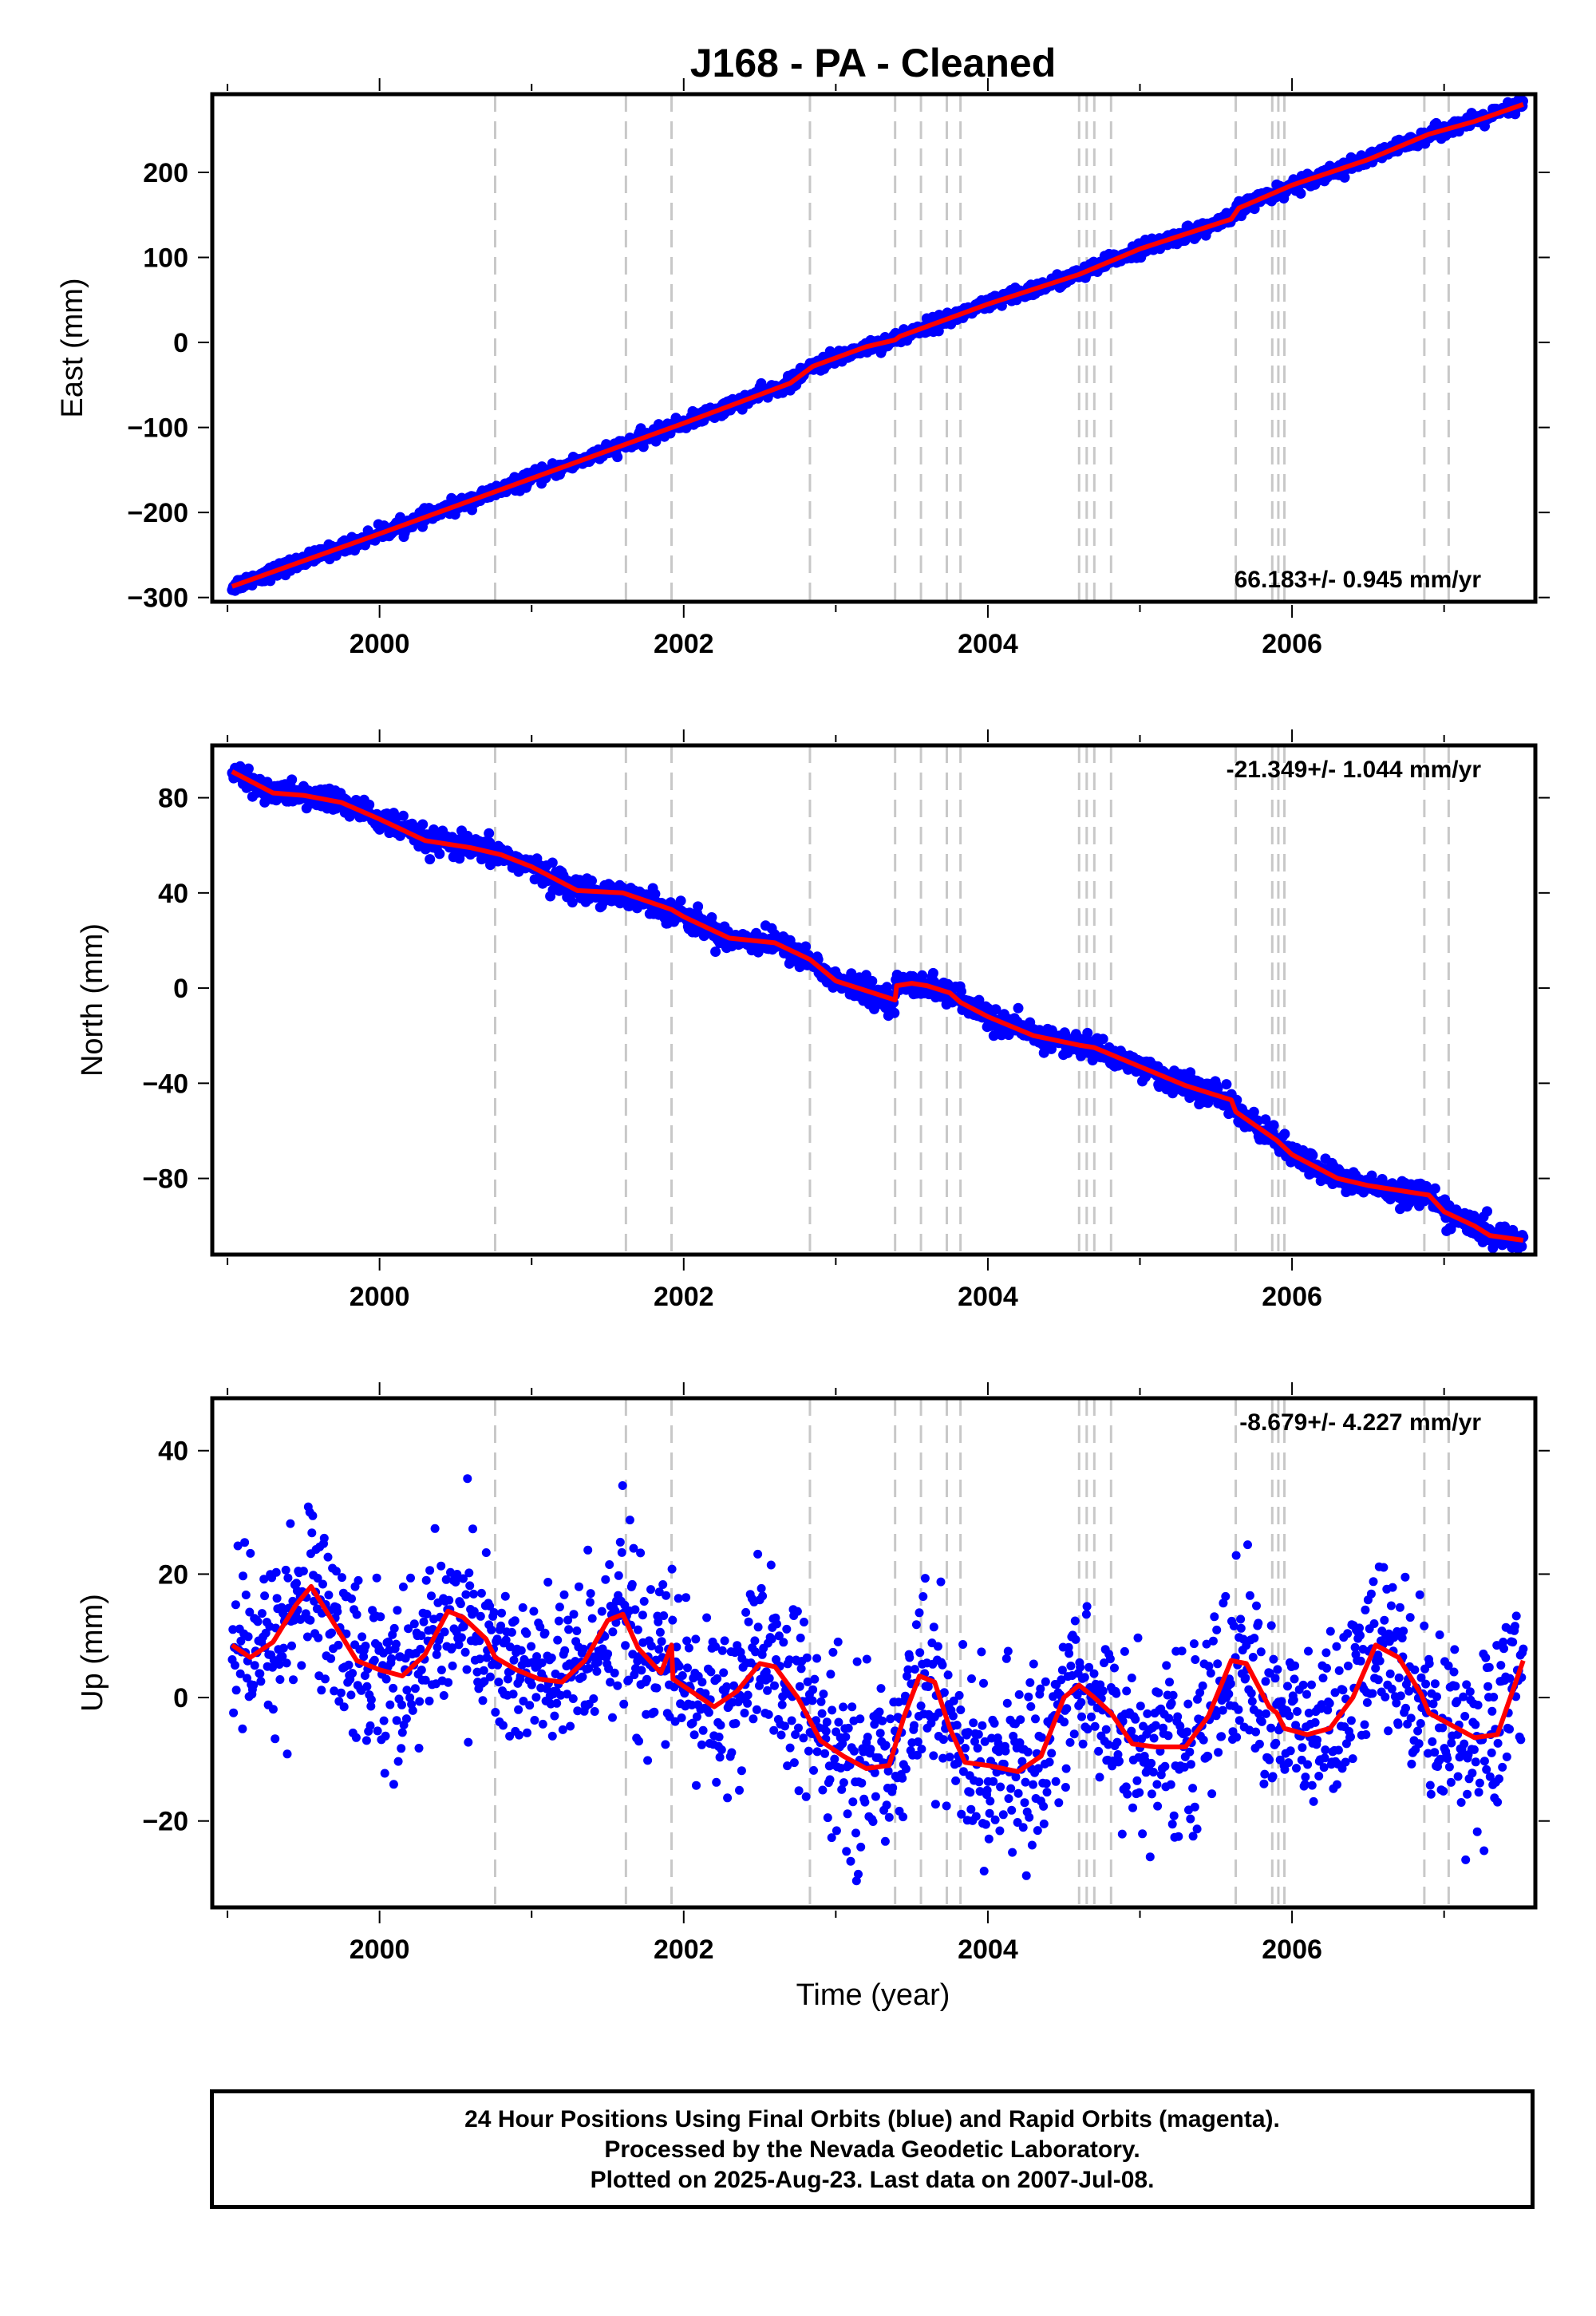  I want to click on x-tick-label: 2002, so click(684, 644).